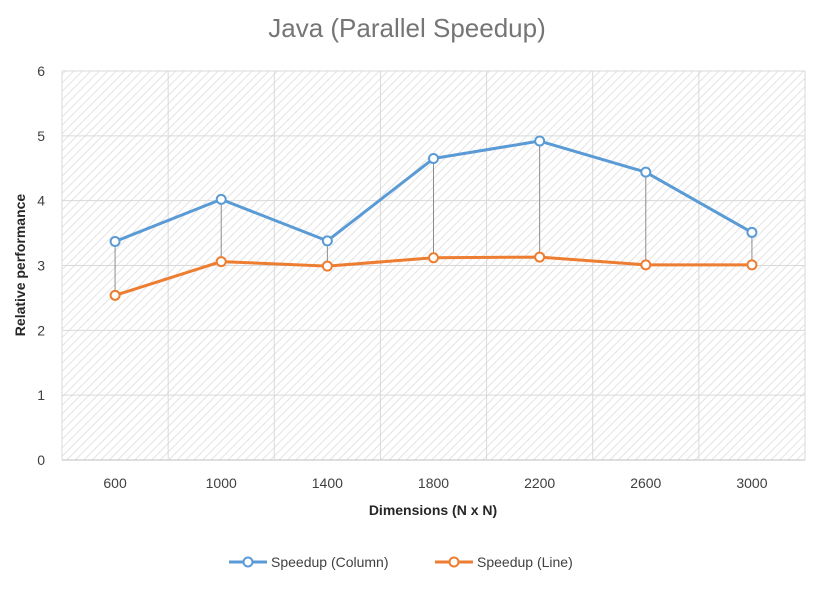  Describe the element at coordinates (221, 483) in the screenshot. I see `x-tick-label: 1000` at that location.